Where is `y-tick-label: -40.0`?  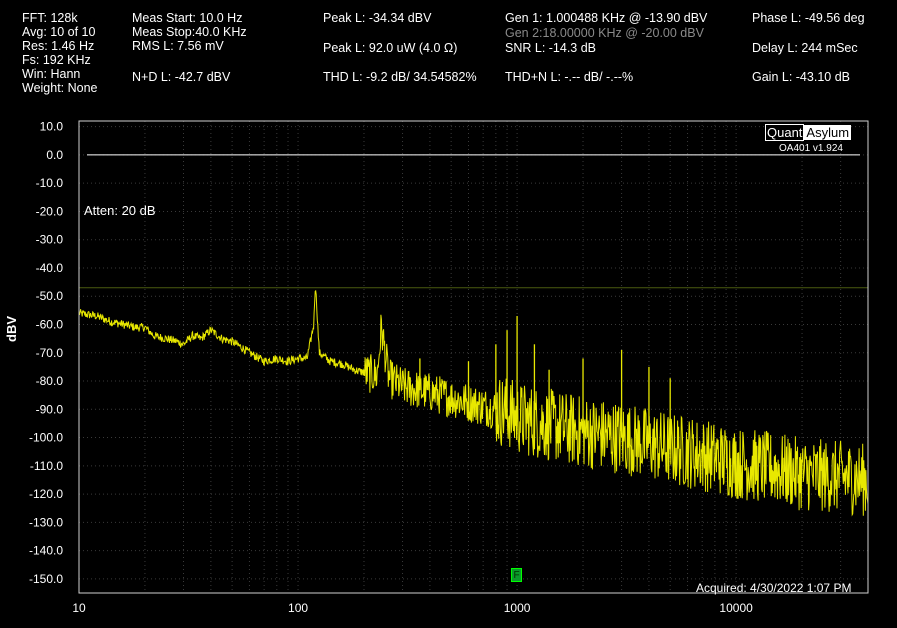
y-tick-label: -40.0 is located at coordinates (50, 268).